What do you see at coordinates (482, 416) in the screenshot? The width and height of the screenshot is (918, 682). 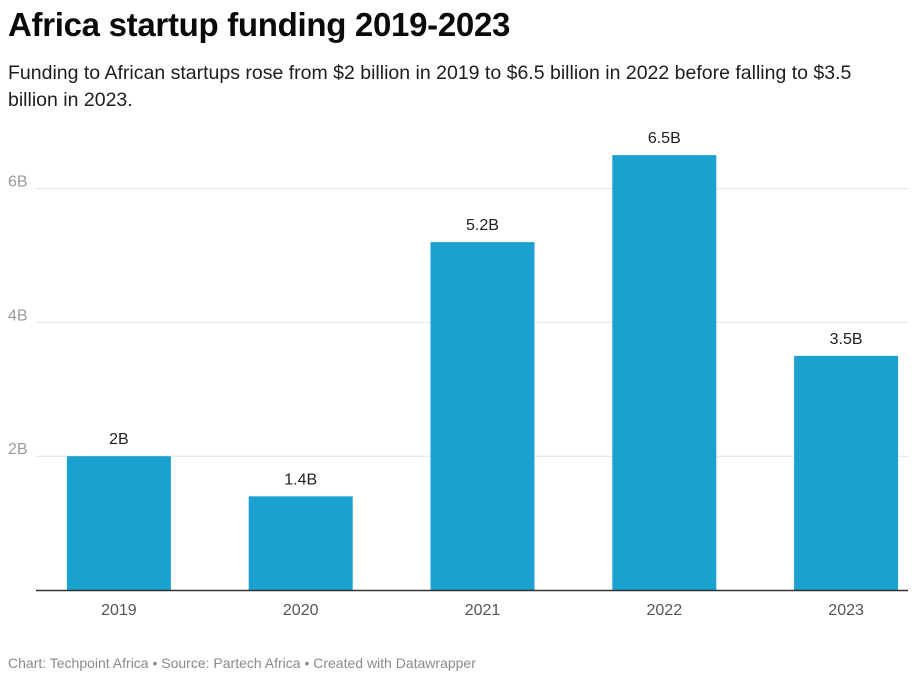 I see `bar-2021` at bounding box center [482, 416].